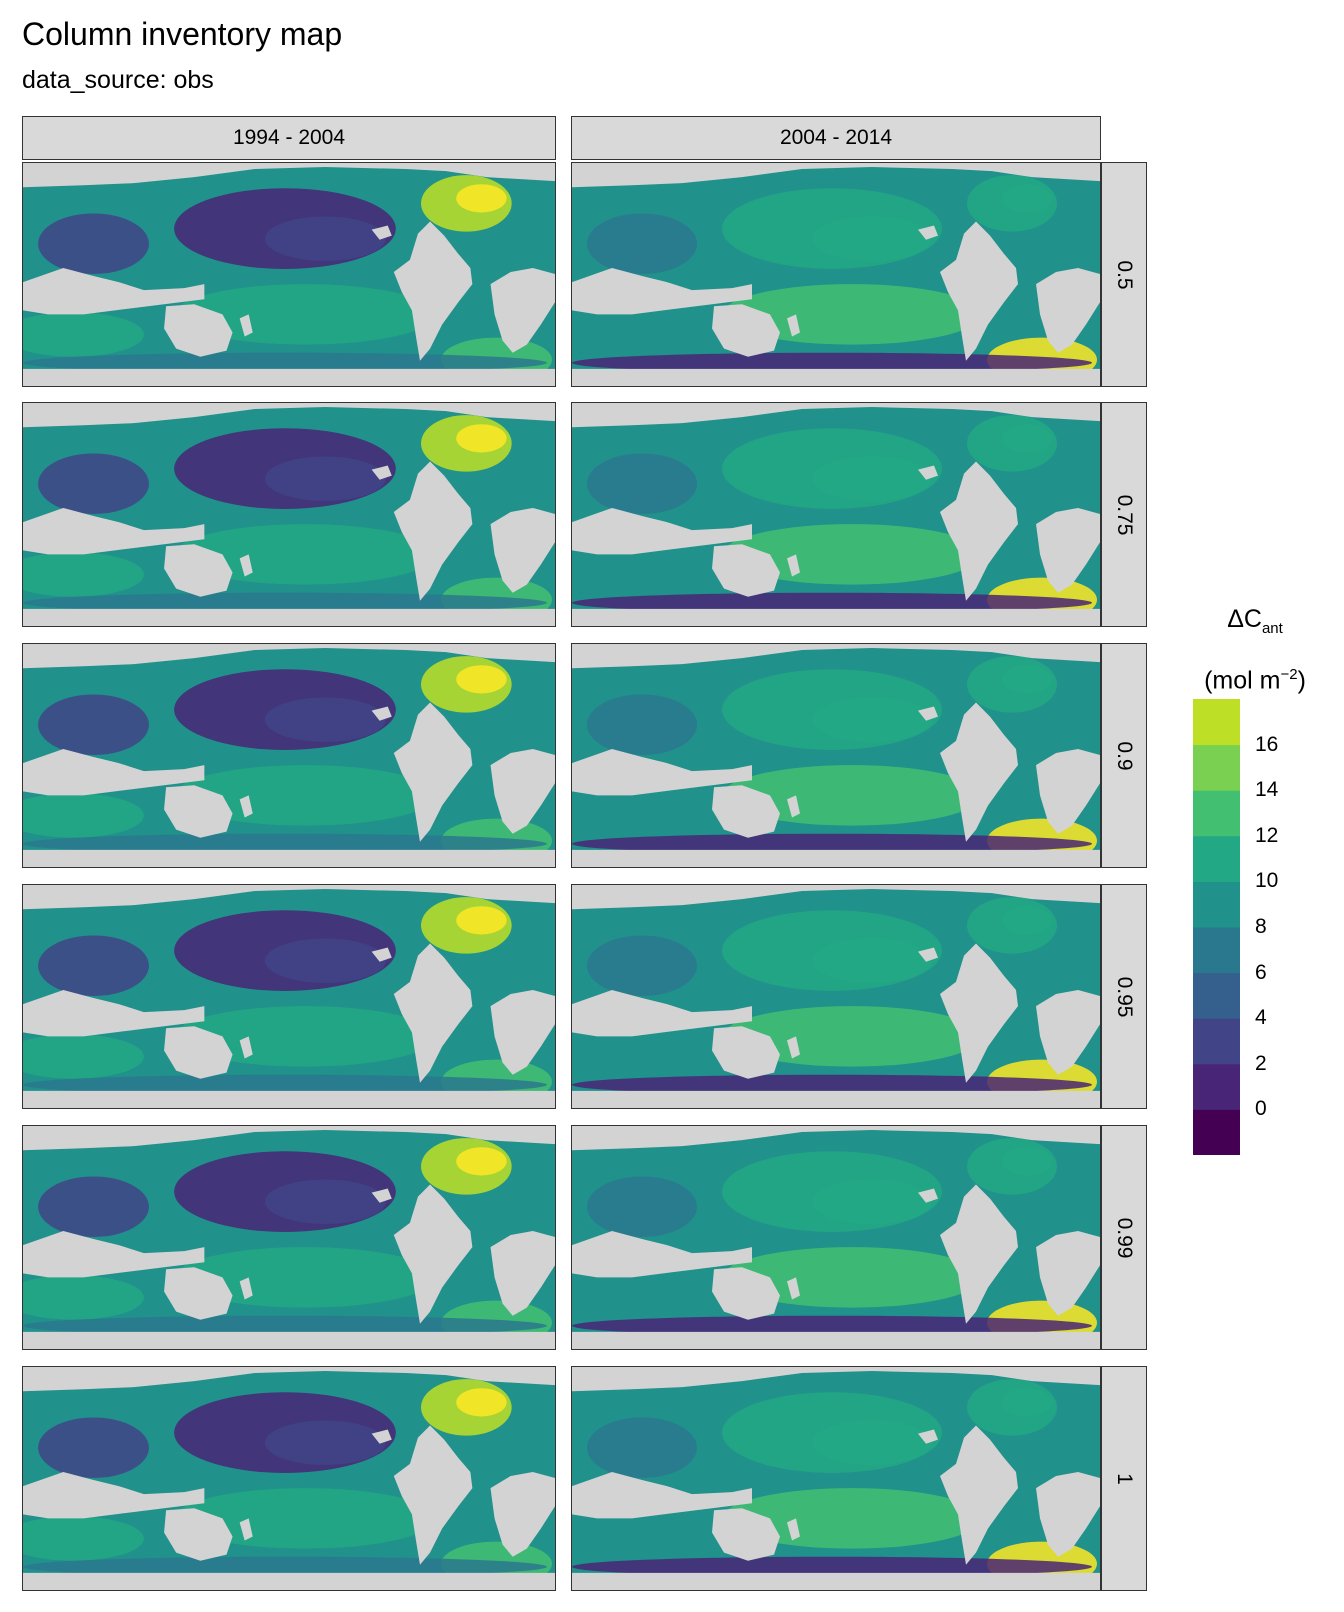  I want to click on facet-row-strip: 0.95, so click(1124, 996).